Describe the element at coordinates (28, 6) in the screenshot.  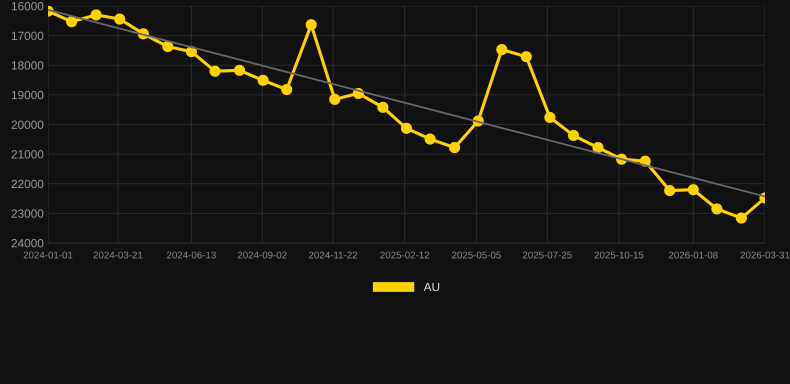
I see `y-tick-label: 16000` at that location.